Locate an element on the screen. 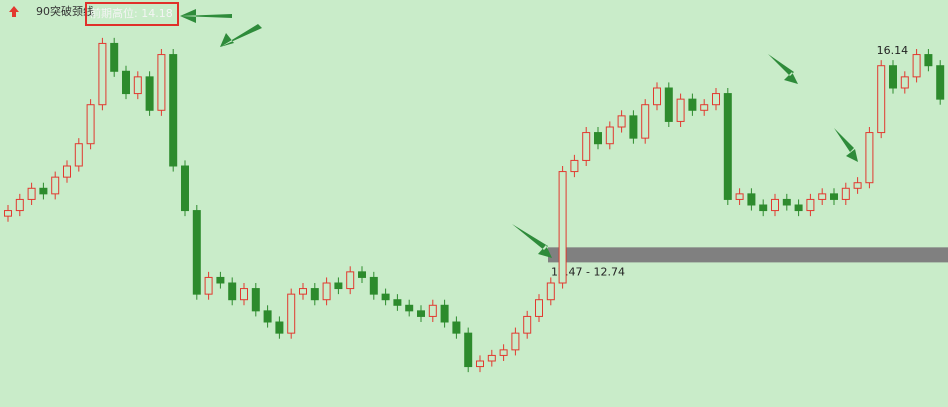 The width and height of the screenshot is (948, 407). previous-high-label: 前期高位: 14.18 is located at coordinates (131, 13).